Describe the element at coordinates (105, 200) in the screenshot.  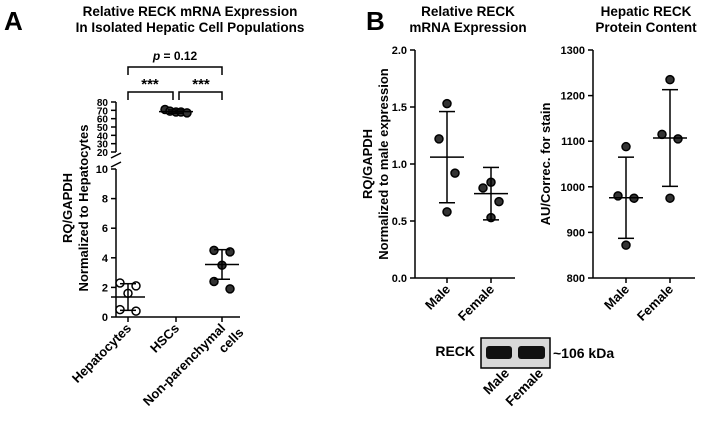
I see `chart-a-y-tick-label: 8` at that location.